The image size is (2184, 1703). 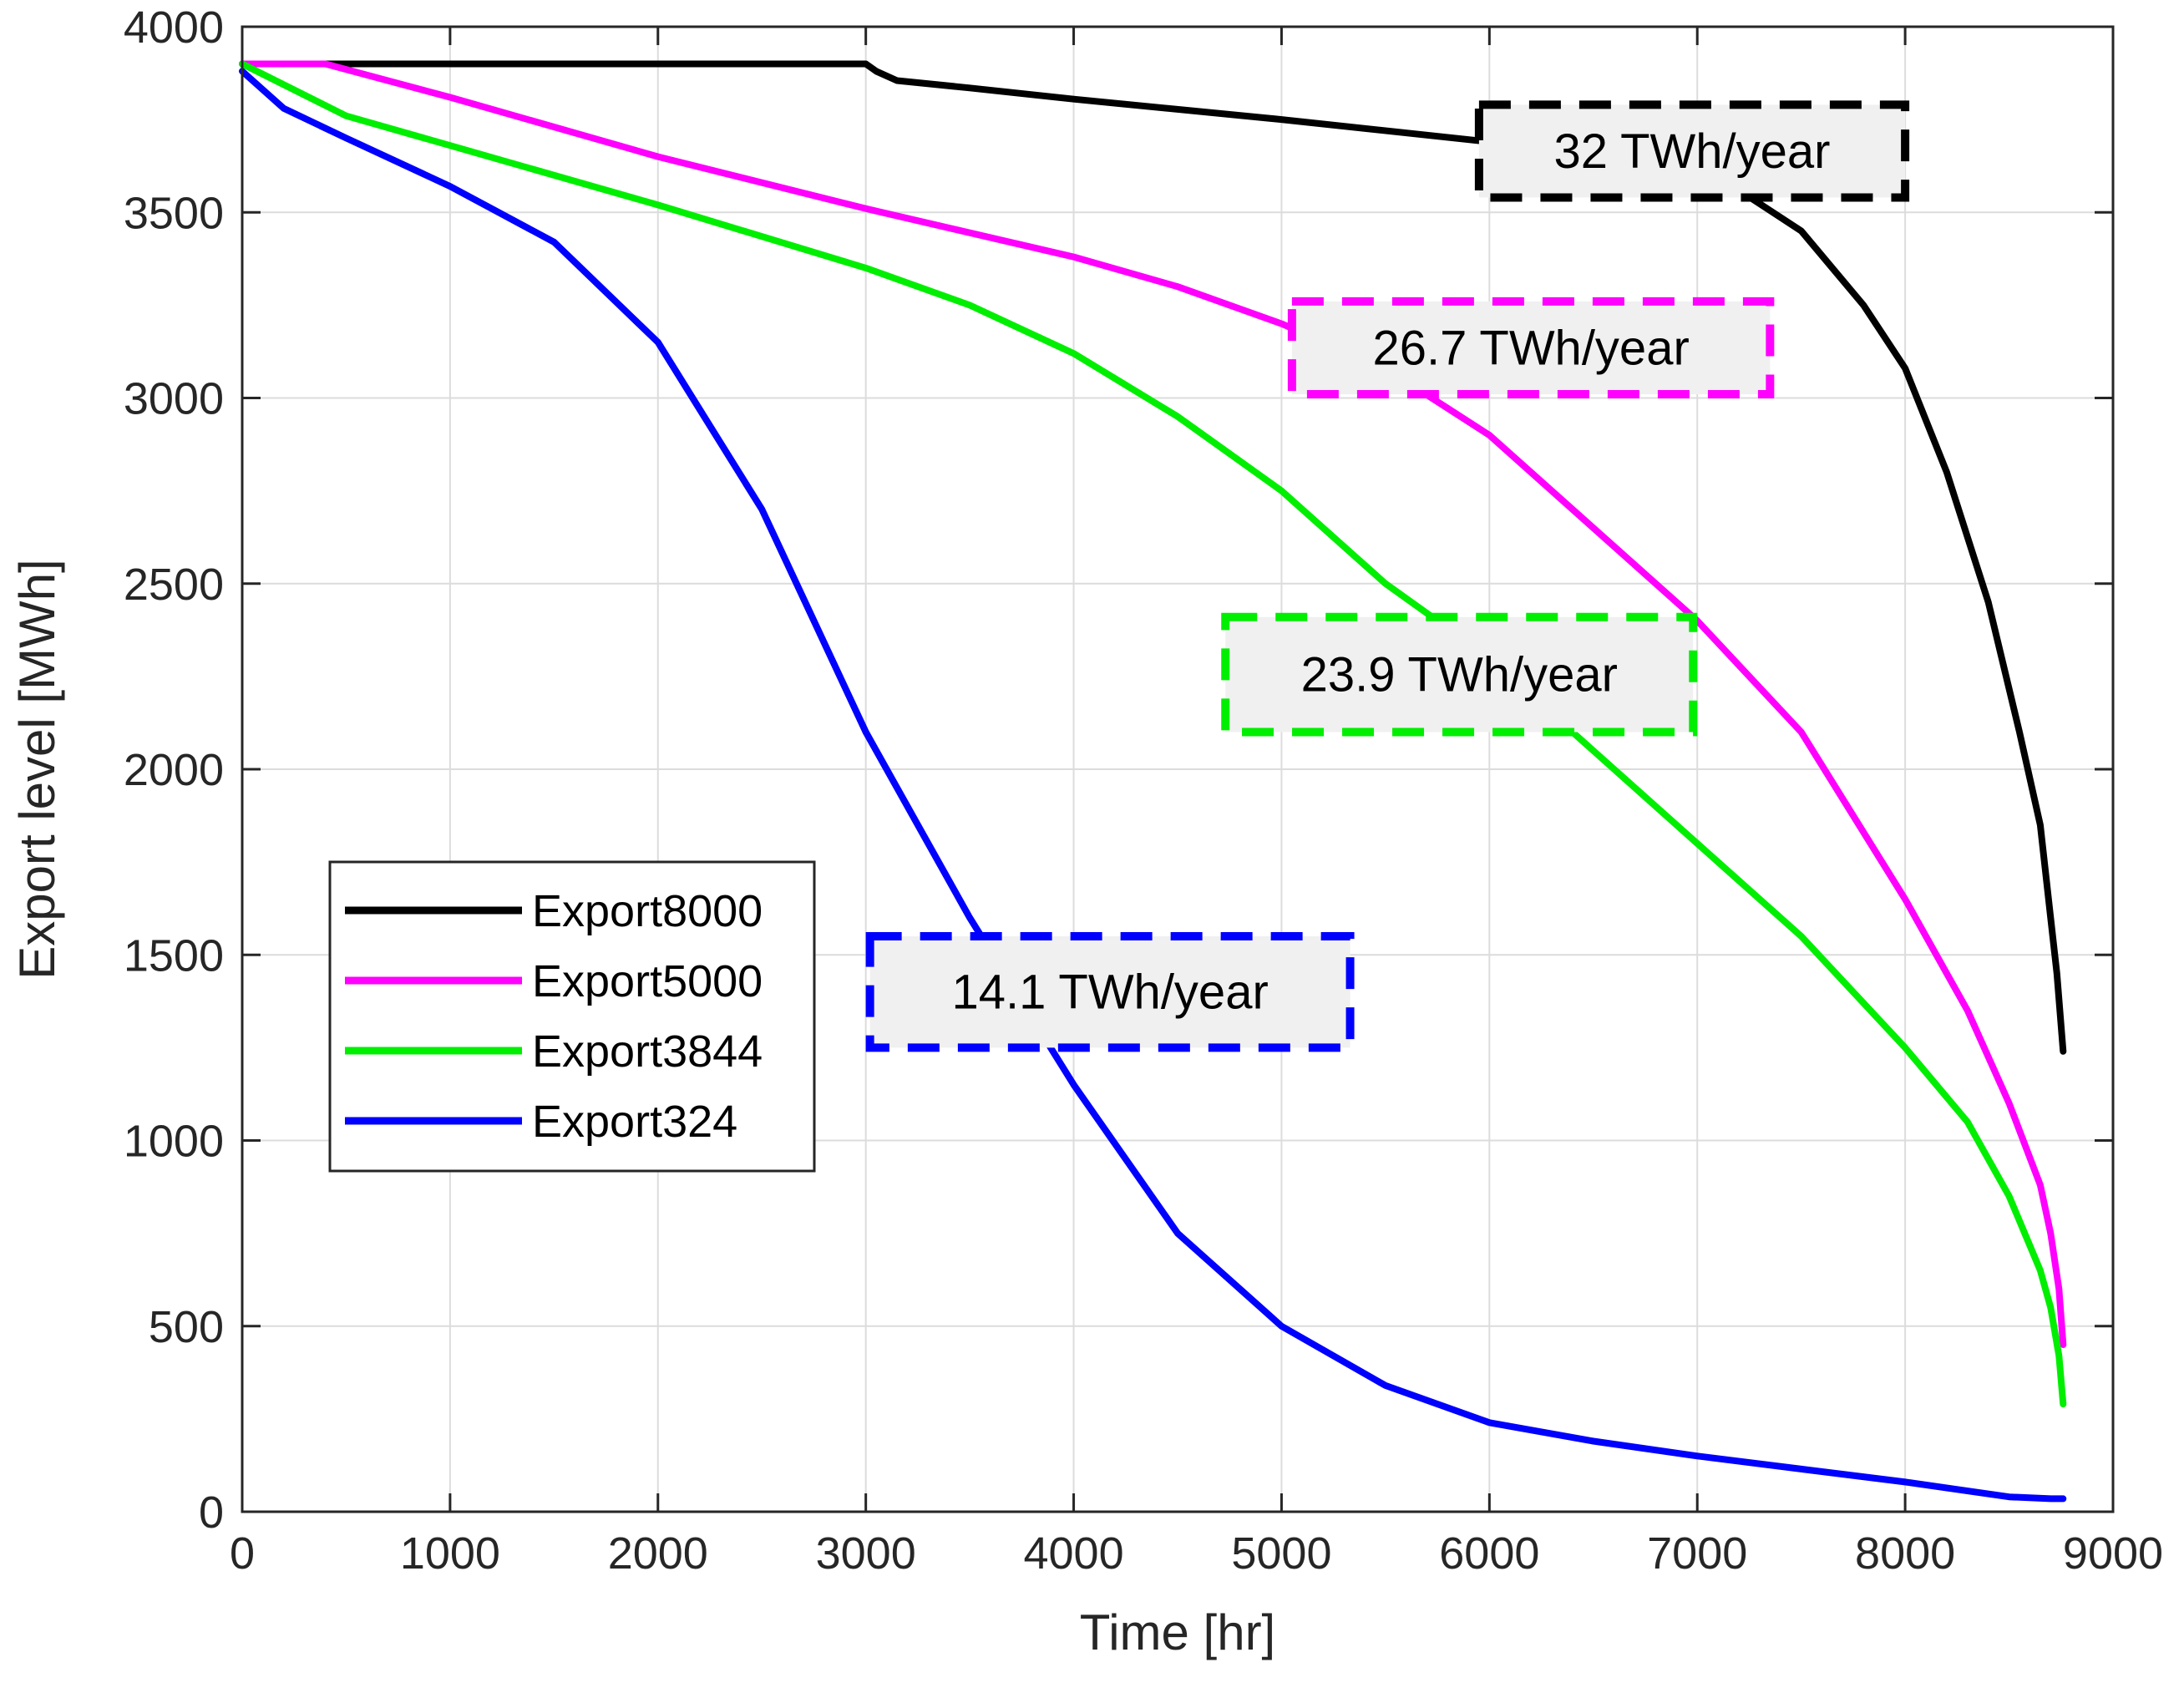 I want to click on legend-entry-label: Export8000, so click(x=647, y=911).